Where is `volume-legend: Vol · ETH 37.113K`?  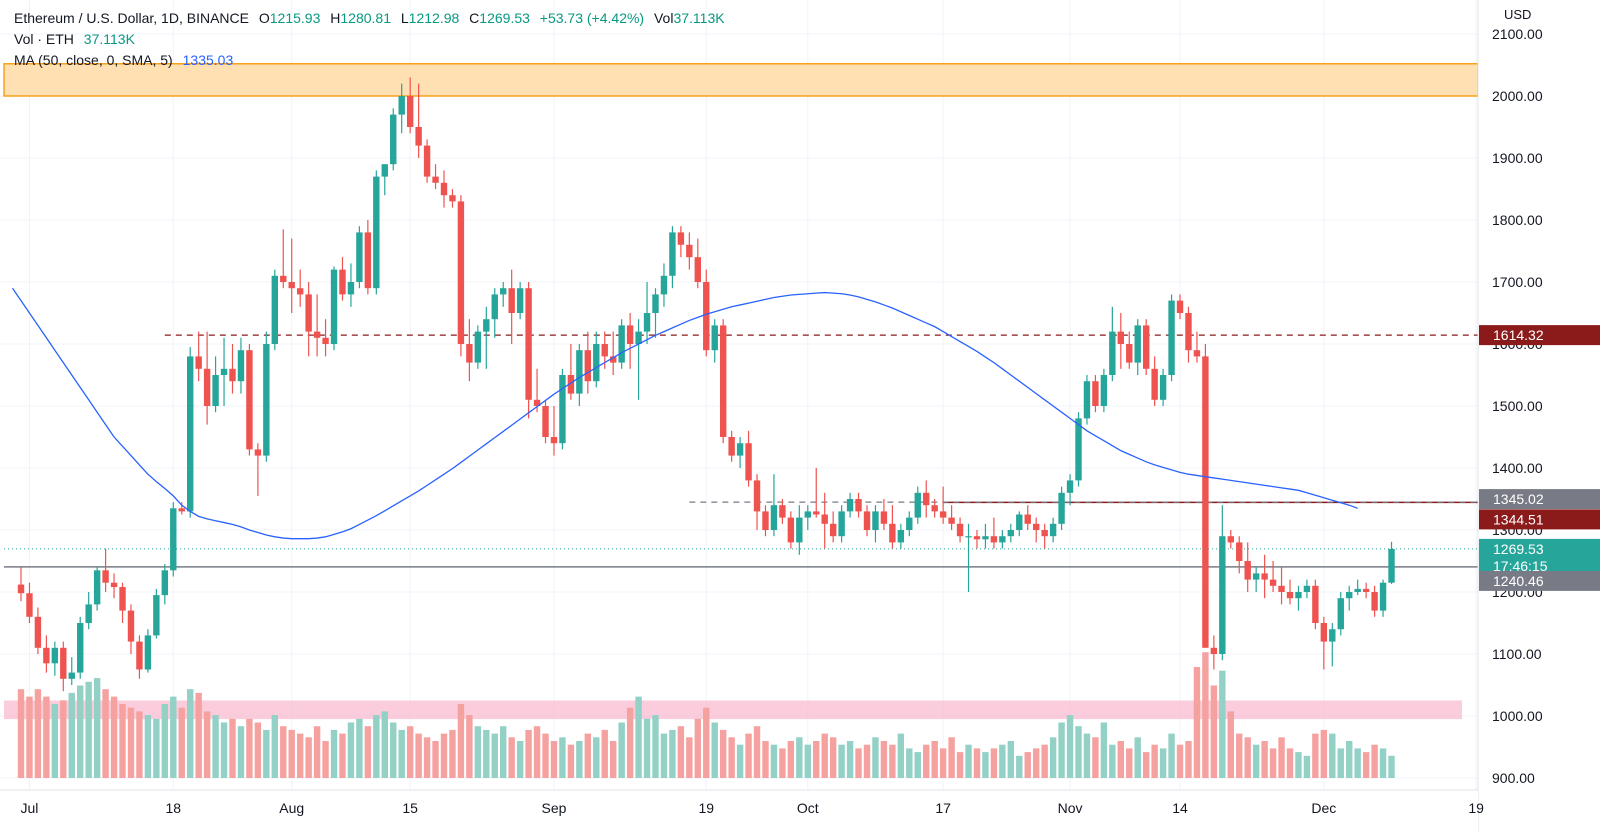
volume-legend: Vol · ETH 37.113K is located at coordinates (77, 39).